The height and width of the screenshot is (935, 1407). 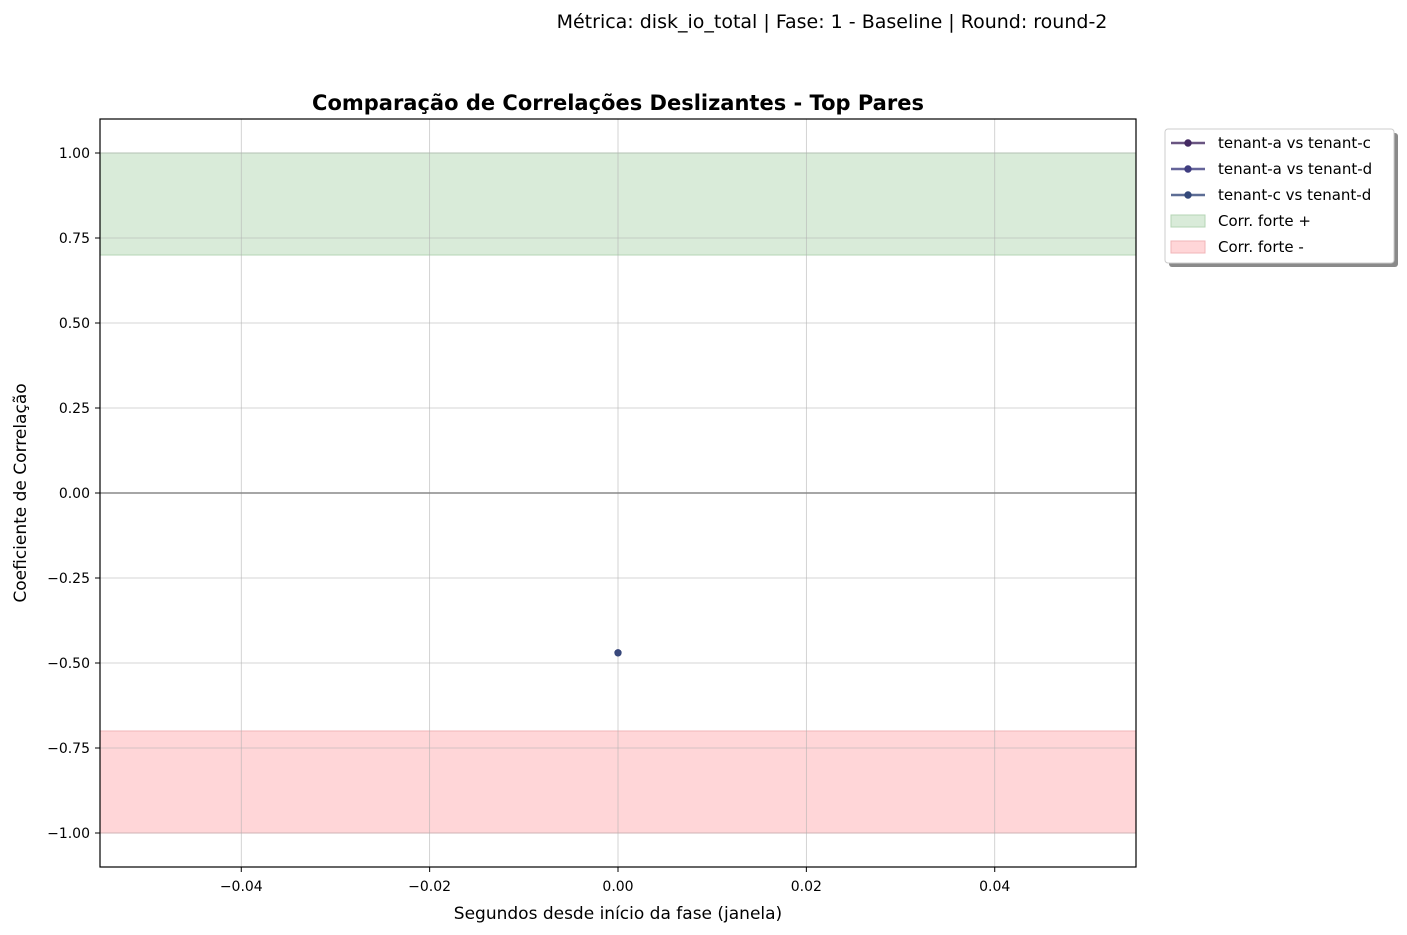 What do you see at coordinates (429, 887) in the screenshot?
I see `x-tick-label: −0.02` at bounding box center [429, 887].